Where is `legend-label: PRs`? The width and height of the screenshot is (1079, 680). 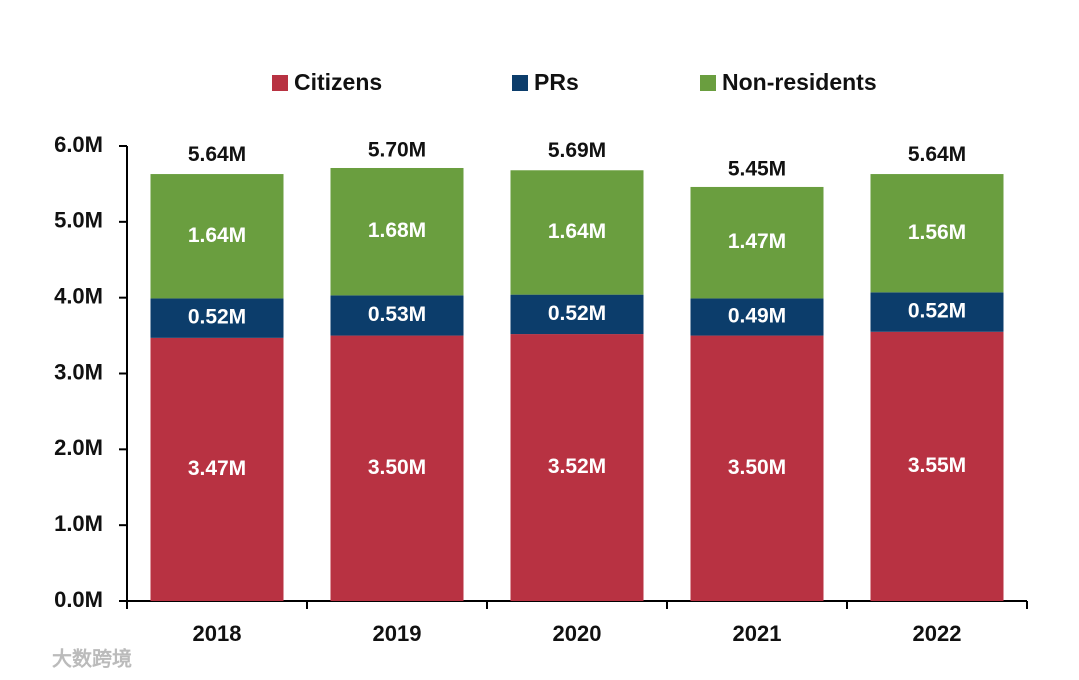
legend-label: PRs is located at coordinates (556, 82).